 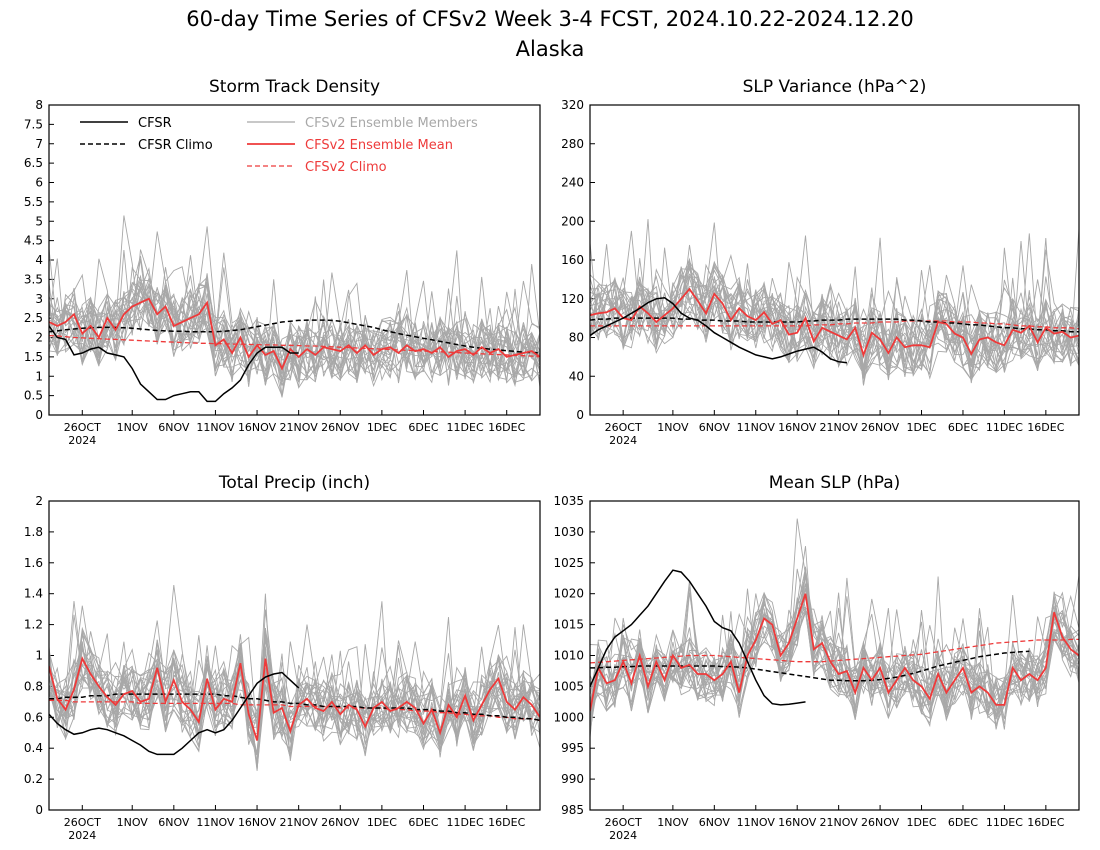 What do you see at coordinates (33, 124) in the screenshot?
I see `y-tick-label: 7.5` at bounding box center [33, 124].